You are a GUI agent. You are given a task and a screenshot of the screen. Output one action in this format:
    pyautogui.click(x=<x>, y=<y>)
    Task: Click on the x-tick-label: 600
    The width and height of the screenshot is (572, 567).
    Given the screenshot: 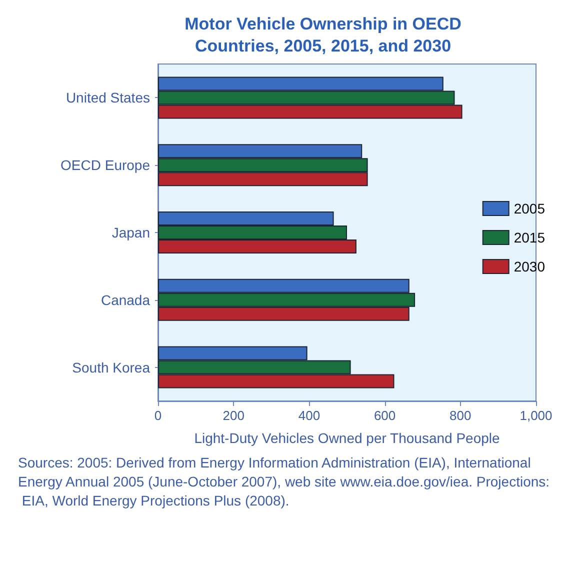 What is the action you would take?
    pyautogui.click(x=385, y=415)
    